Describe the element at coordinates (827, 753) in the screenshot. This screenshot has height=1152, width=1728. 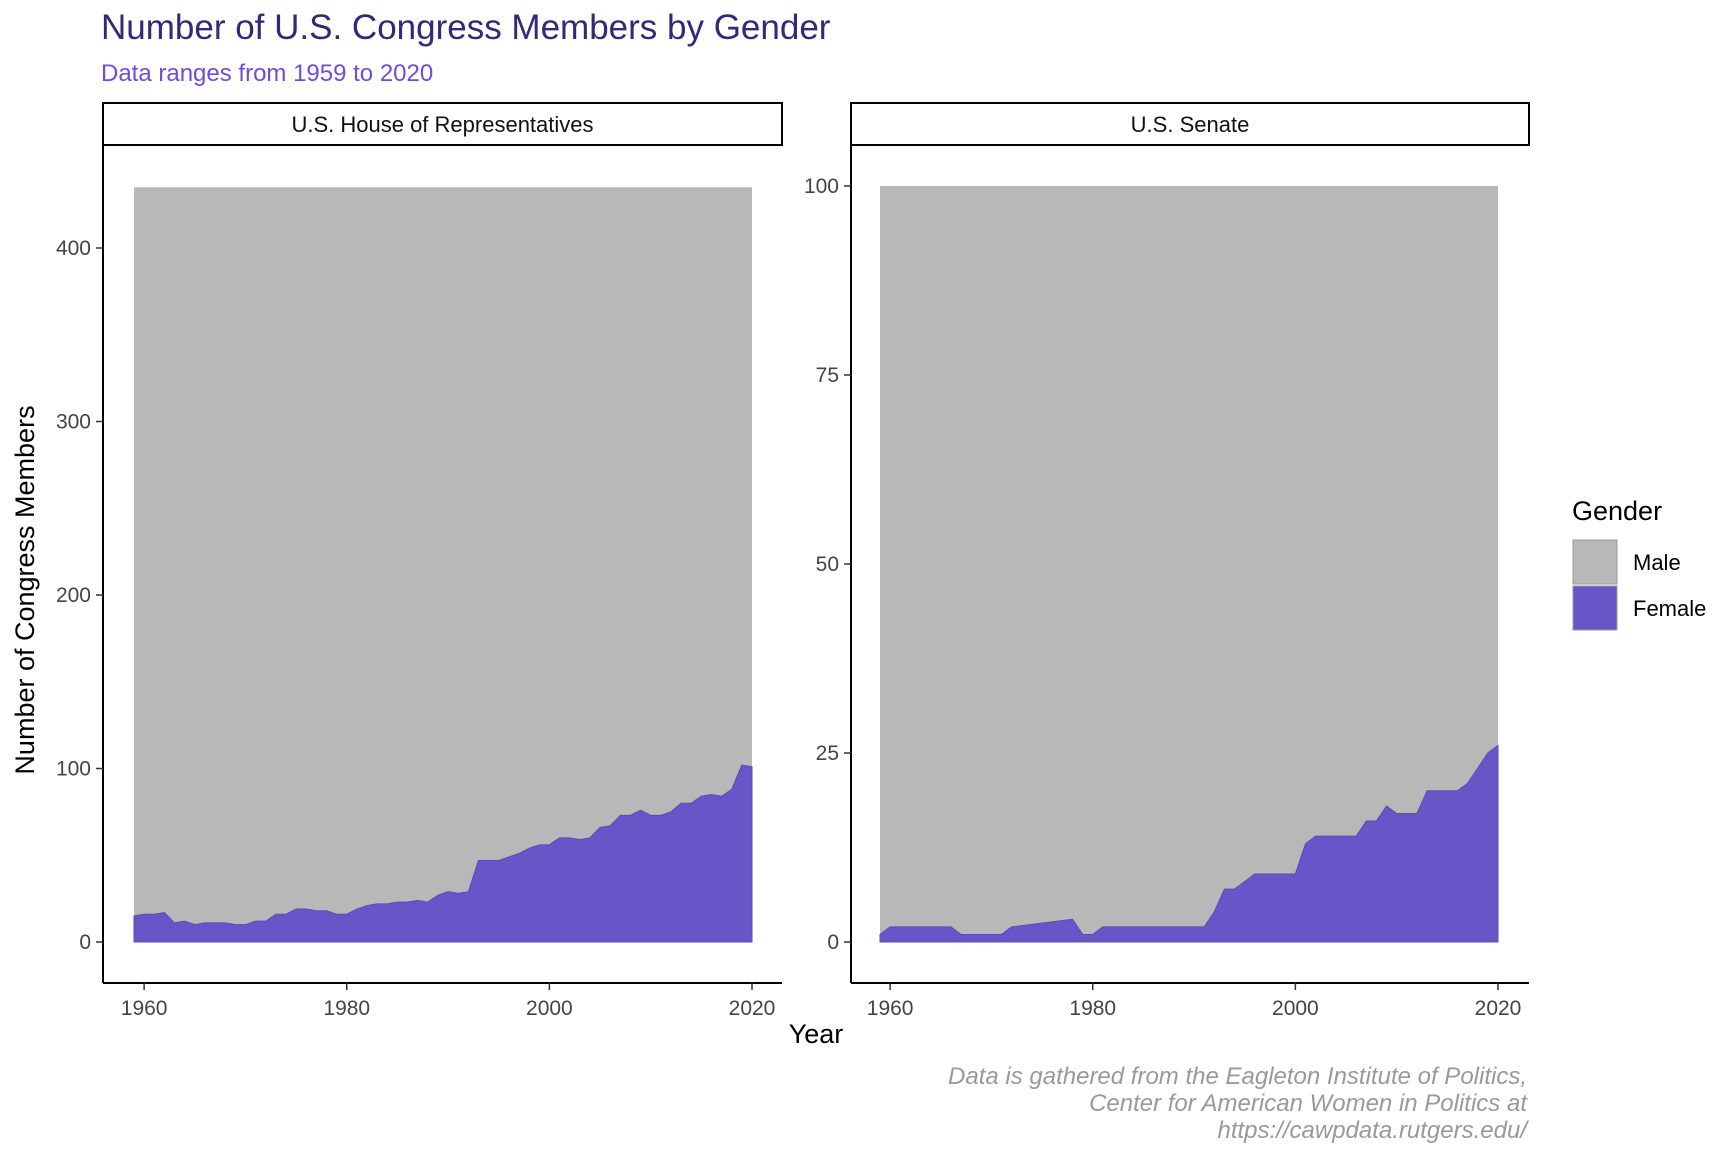
I see `y-tick-label: 25` at that location.